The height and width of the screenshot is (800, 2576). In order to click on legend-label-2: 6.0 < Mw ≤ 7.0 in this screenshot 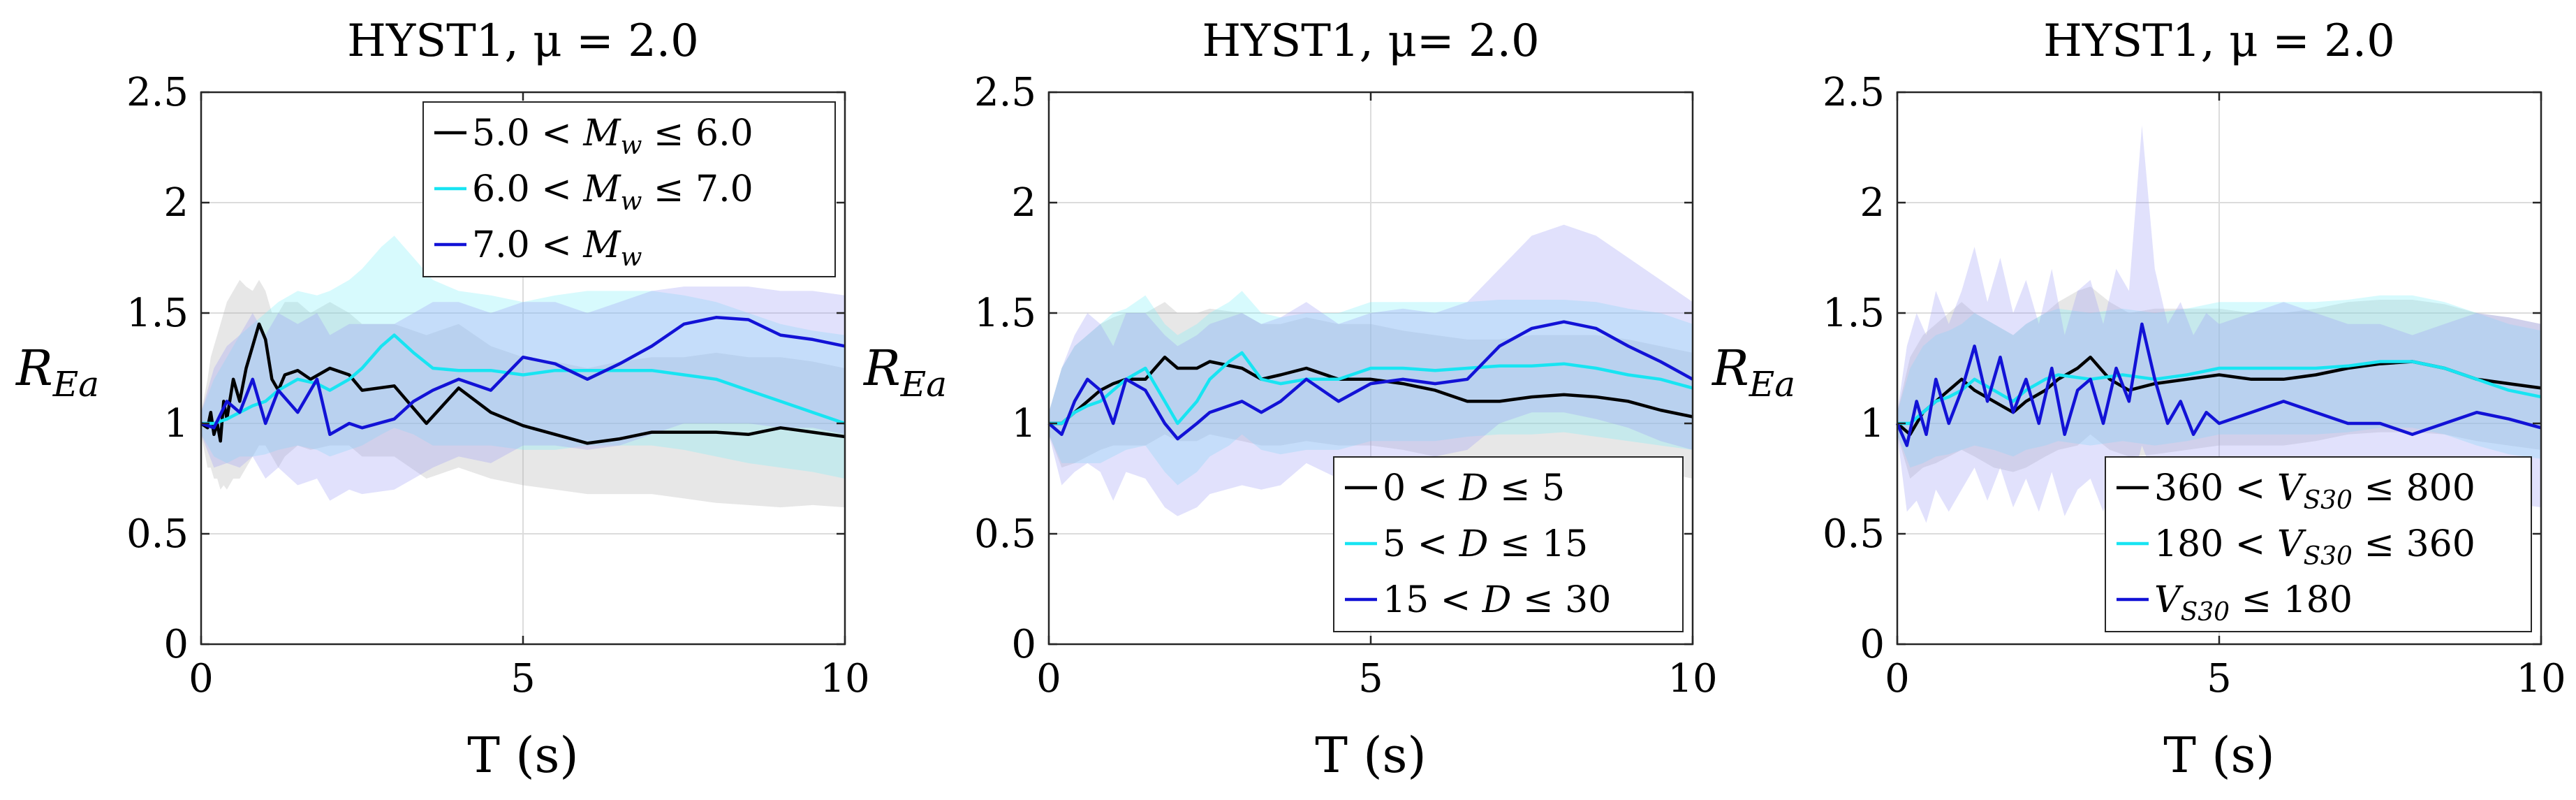, I will do `click(612, 192)`.